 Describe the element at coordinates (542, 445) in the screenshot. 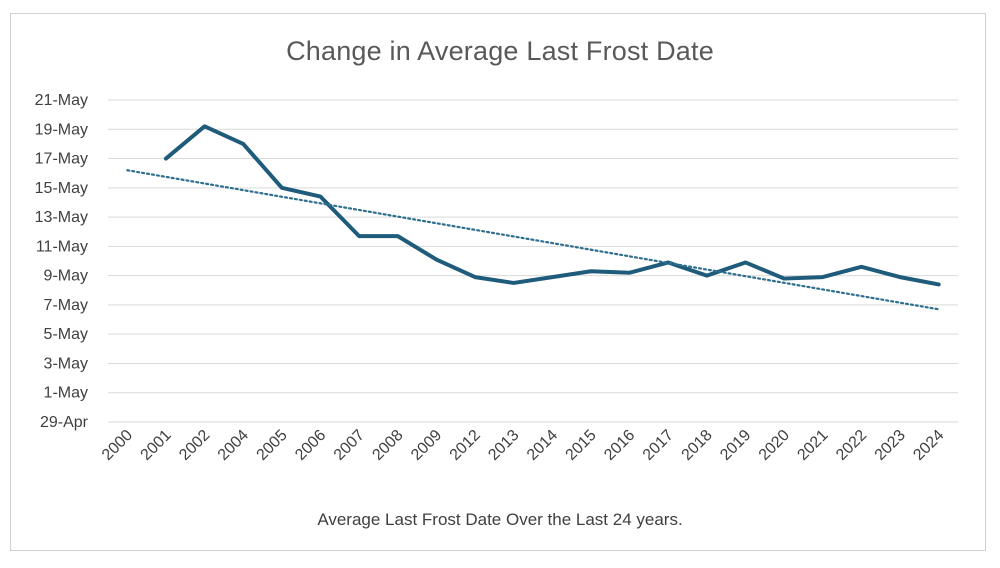

I see `x-tick-label: 2014` at that location.